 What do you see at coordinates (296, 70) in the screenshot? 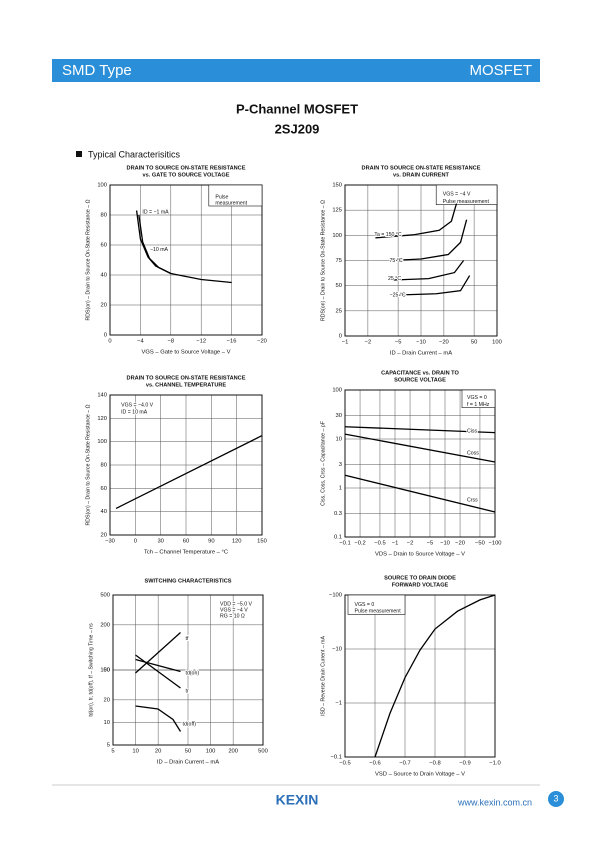
I see `header-bar` at bounding box center [296, 70].